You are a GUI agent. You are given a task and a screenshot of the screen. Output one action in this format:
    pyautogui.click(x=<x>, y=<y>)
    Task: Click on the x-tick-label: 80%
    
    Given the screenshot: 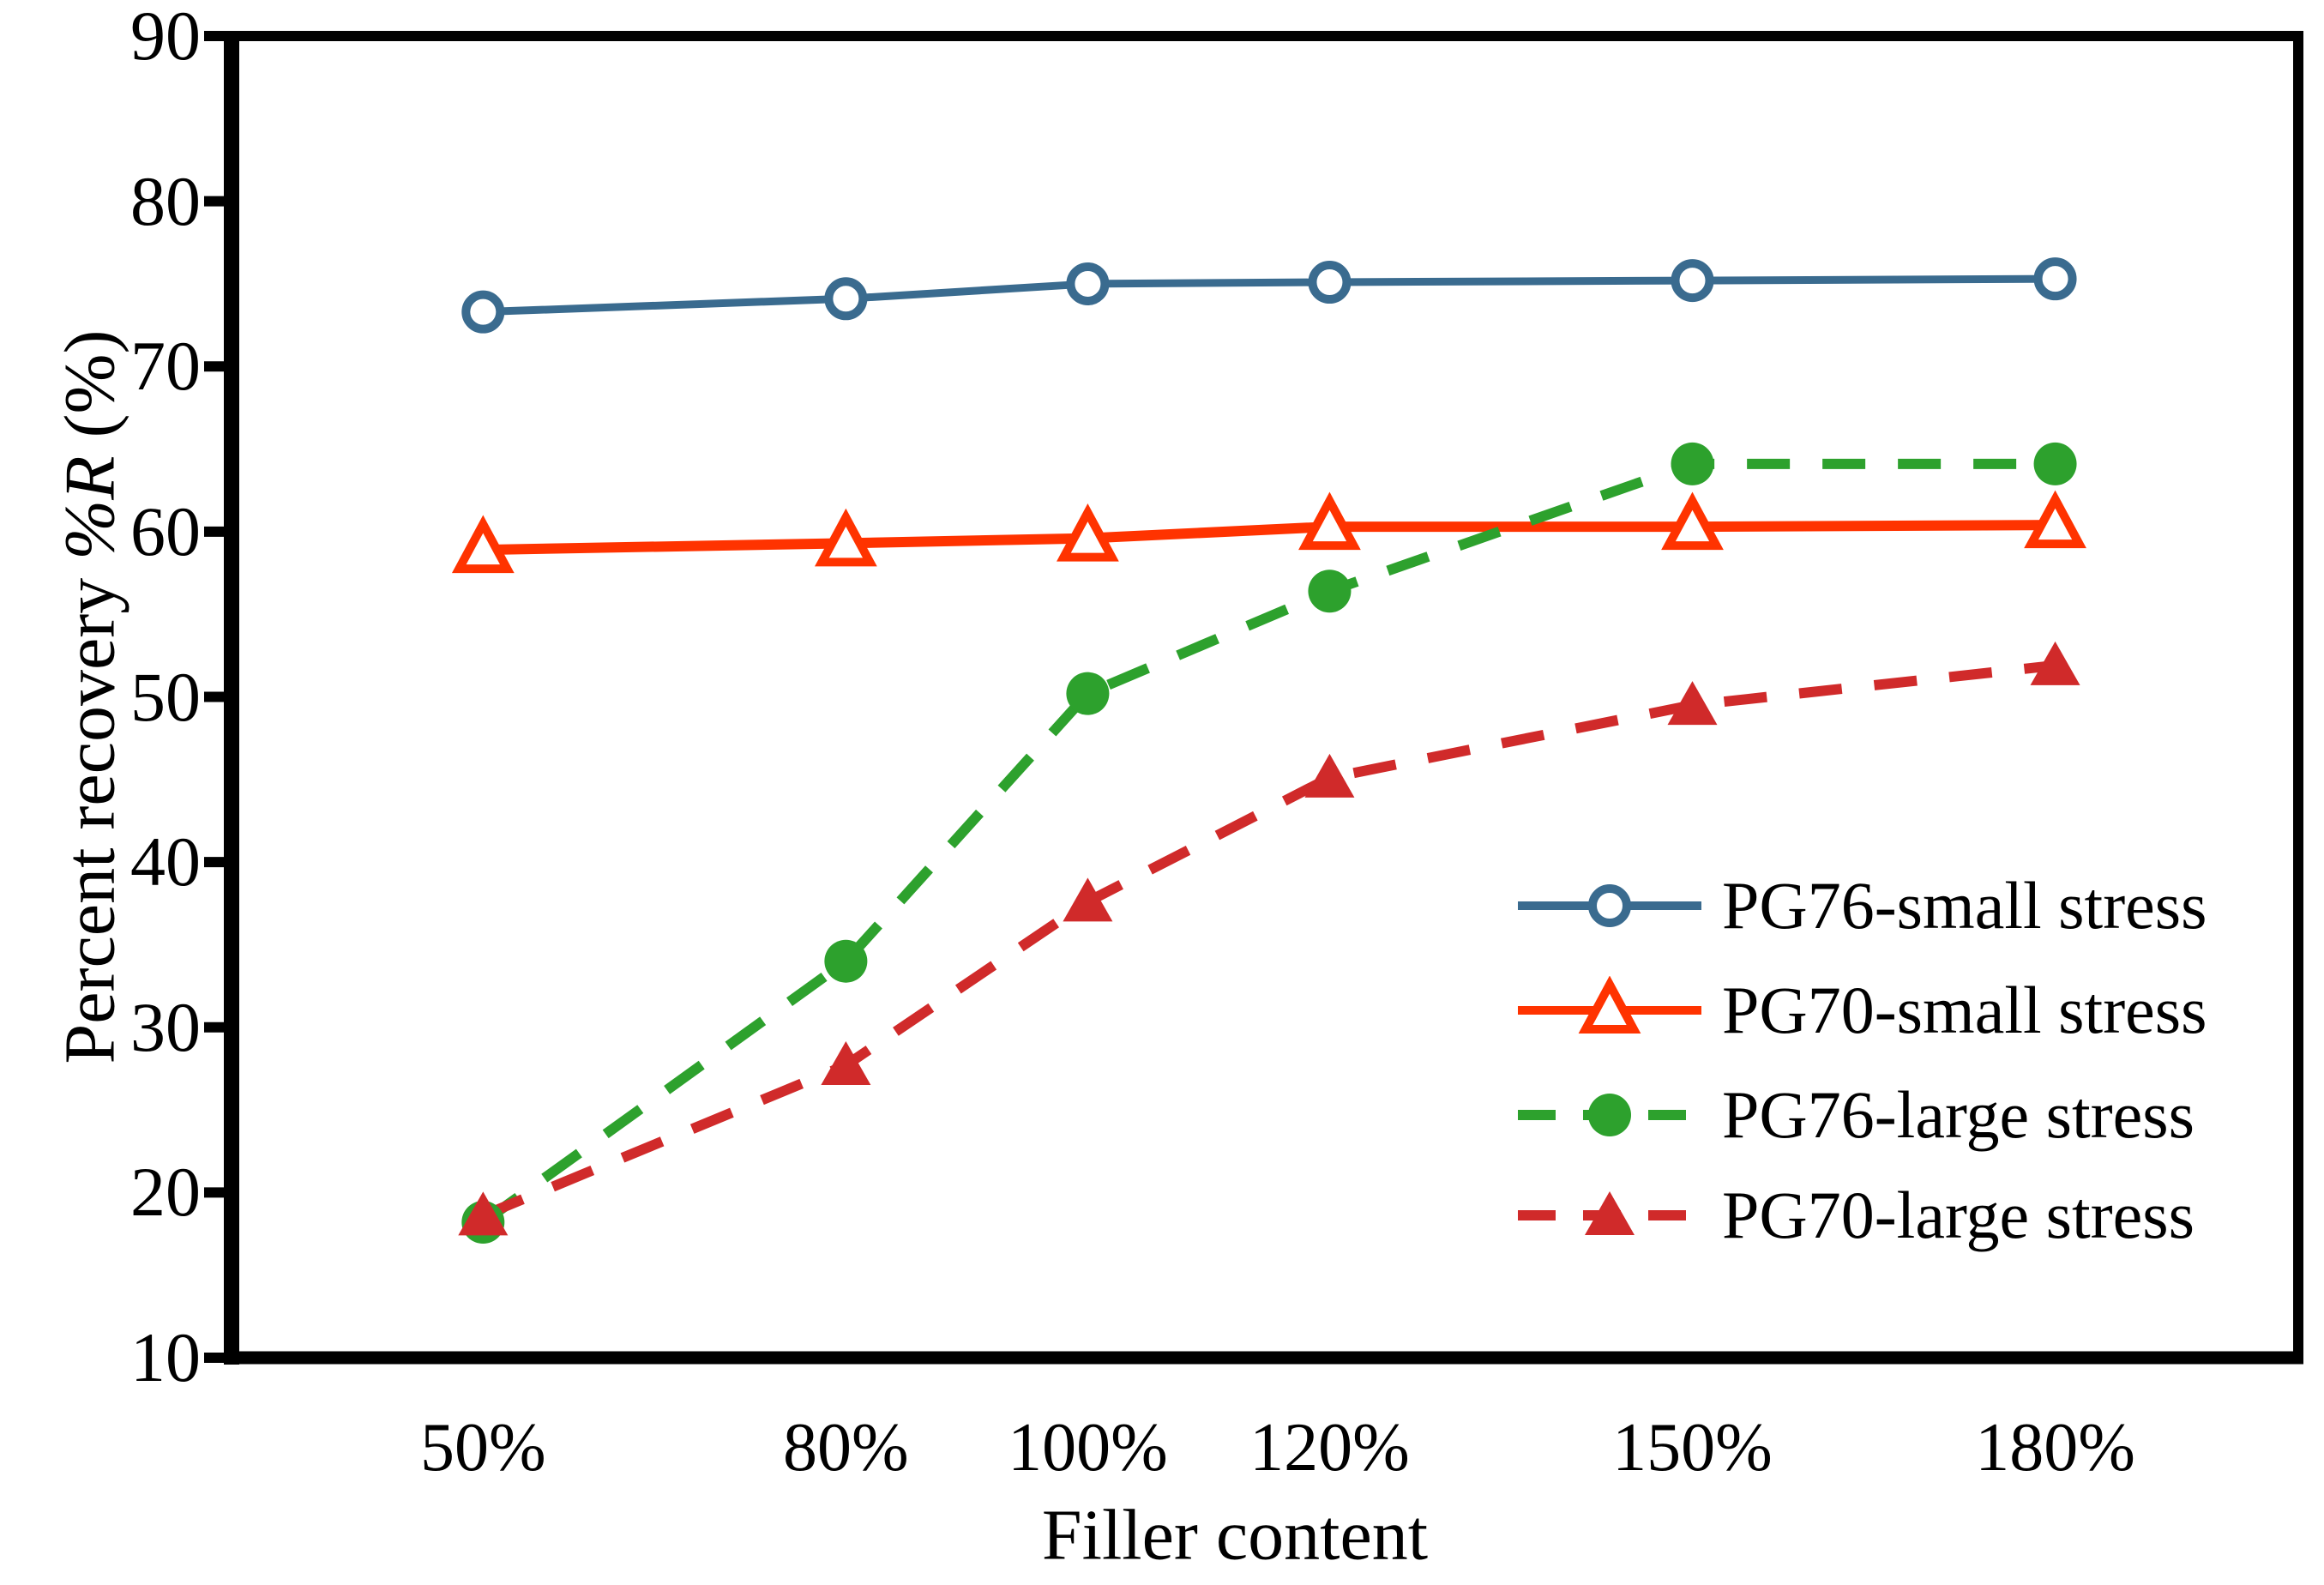 What is the action you would take?
    pyautogui.click(x=846, y=1448)
    